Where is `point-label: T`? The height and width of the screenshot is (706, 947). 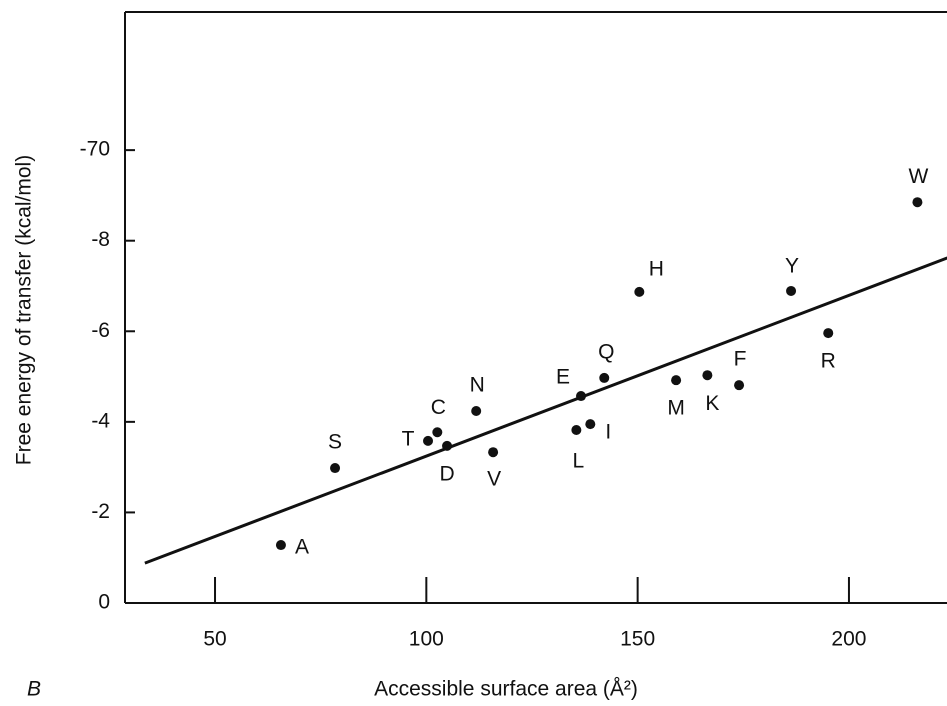 point-label: T is located at coordinates (408, 438).